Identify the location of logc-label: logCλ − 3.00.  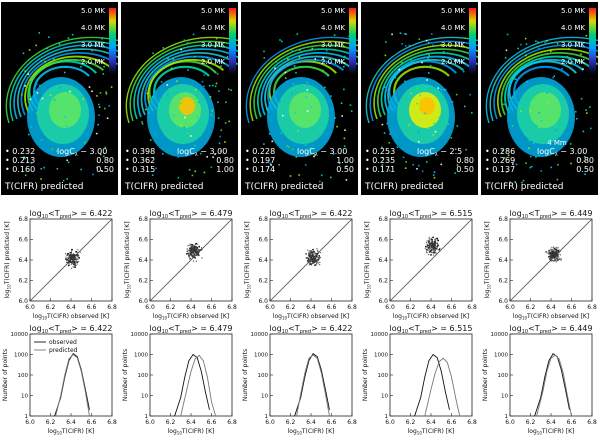
(562, 152).